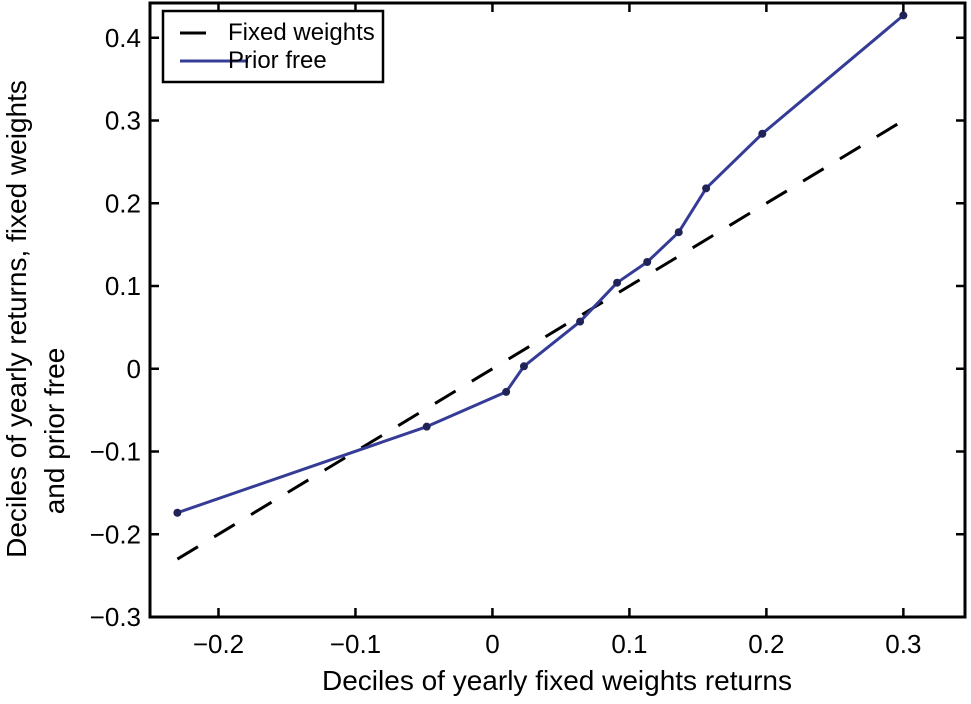 This screenshot has height=704, width=971. I want to click on x-tick-label: 0.1, so click(629, 644).